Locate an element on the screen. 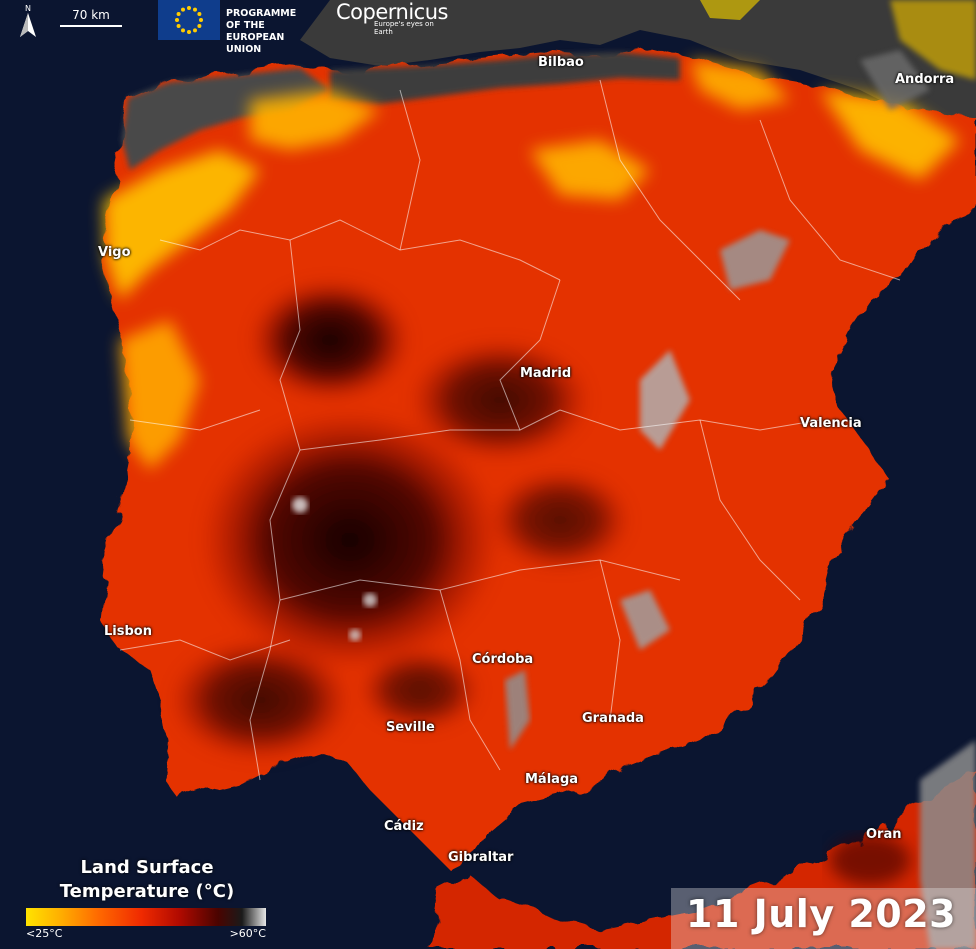 The height and width of the screenshot is (949, 976). date-box is located at coordinates (823, 918).